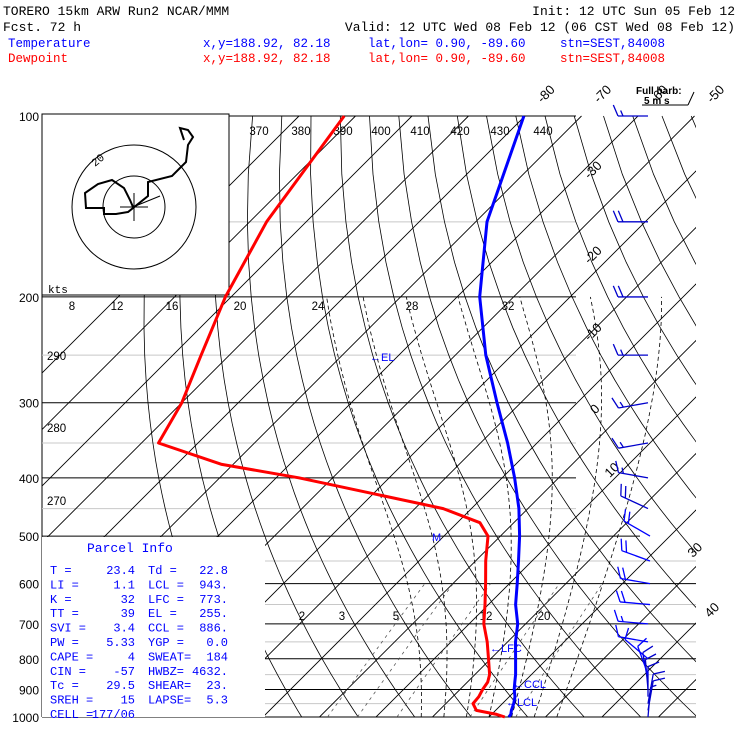 The image size is (740, 740). What do you see at coordinates (56, 357) in the screenshot?
I see `theta-left-label: 290` at bounding box center [56, 357].